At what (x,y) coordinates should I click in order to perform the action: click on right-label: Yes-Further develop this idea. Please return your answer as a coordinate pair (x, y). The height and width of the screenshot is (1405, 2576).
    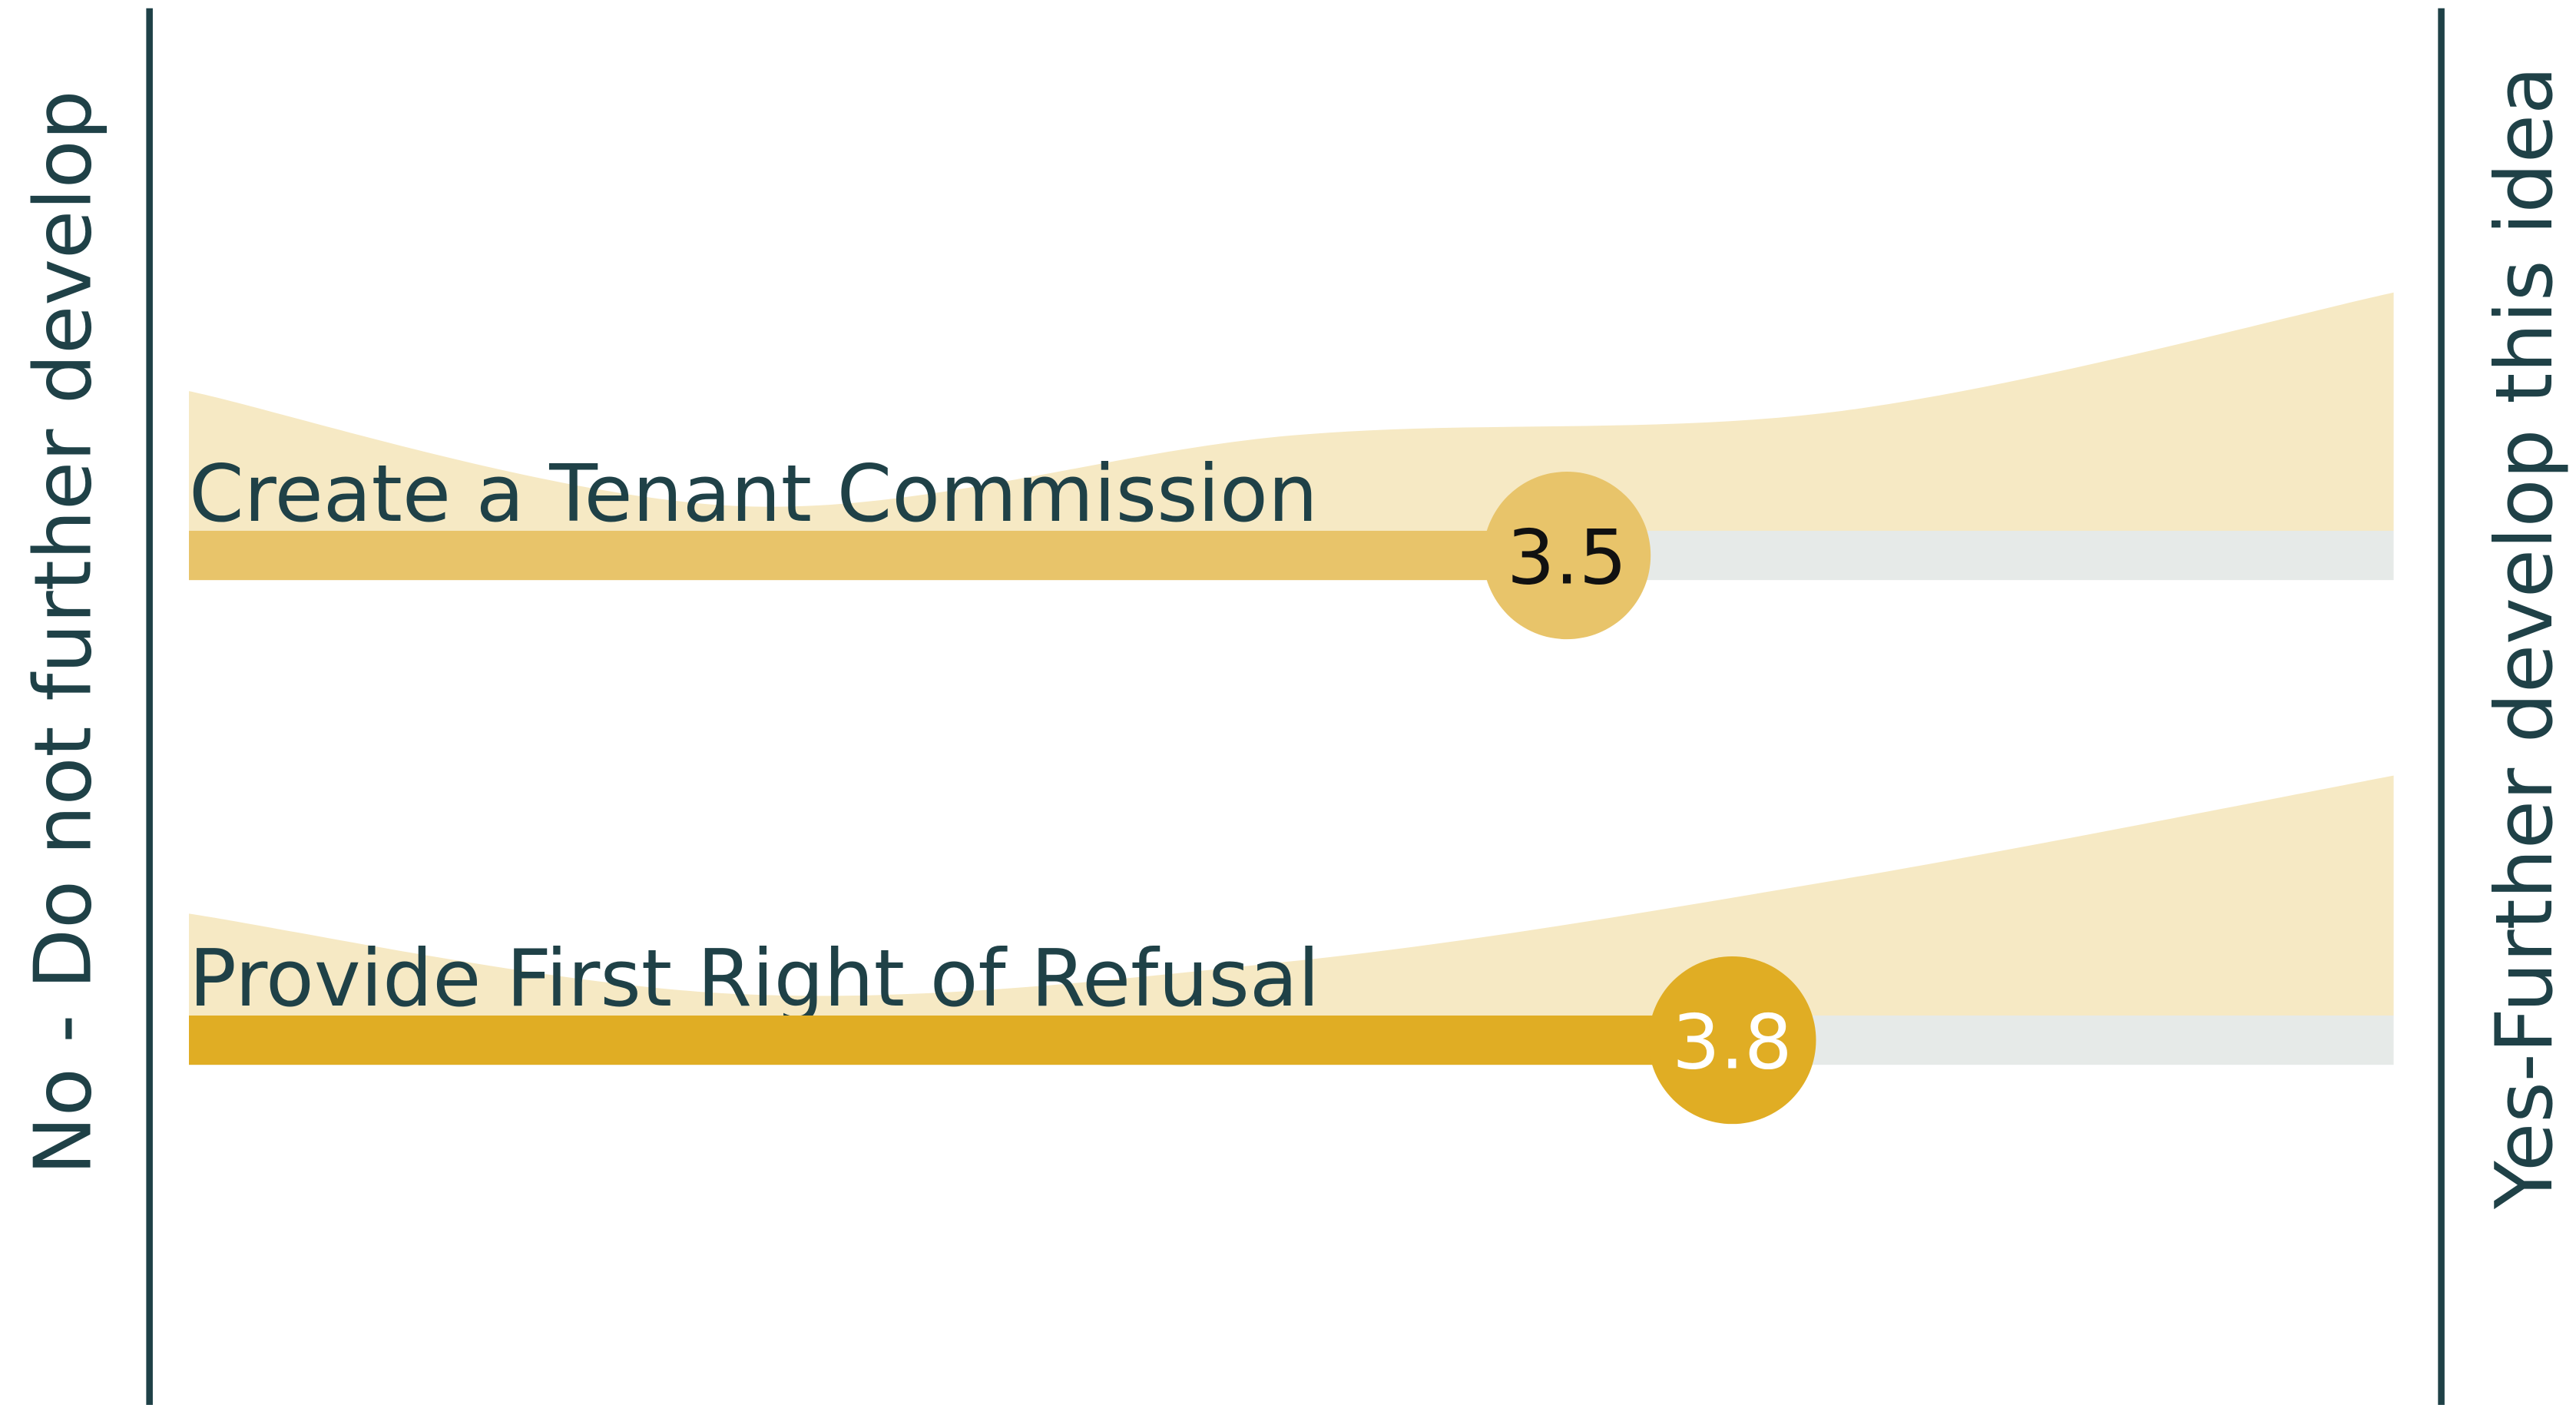
    Looking at the image, I should click on (2525, 638).